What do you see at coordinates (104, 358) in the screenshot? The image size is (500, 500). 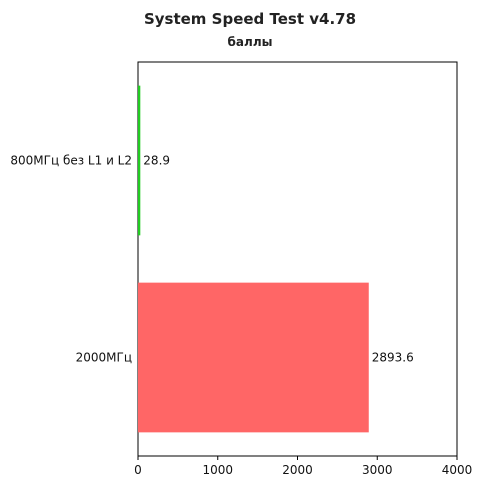 I see `category-label-2: 2000МГц` at bounding box center [104, 358].